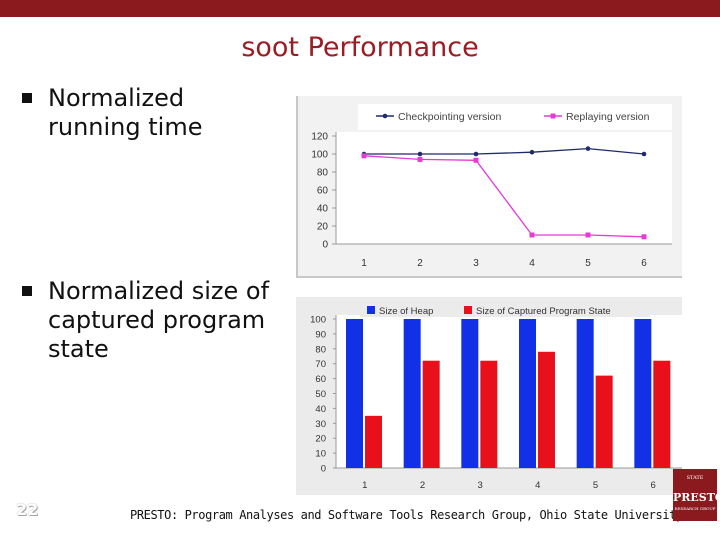 Image resolution: width=720 pixels, height=540 pixels. What do you see at coordinates (320, 364) in the screenshot?
I see `y-tick-label: 70` at bounding box center [320, 364].